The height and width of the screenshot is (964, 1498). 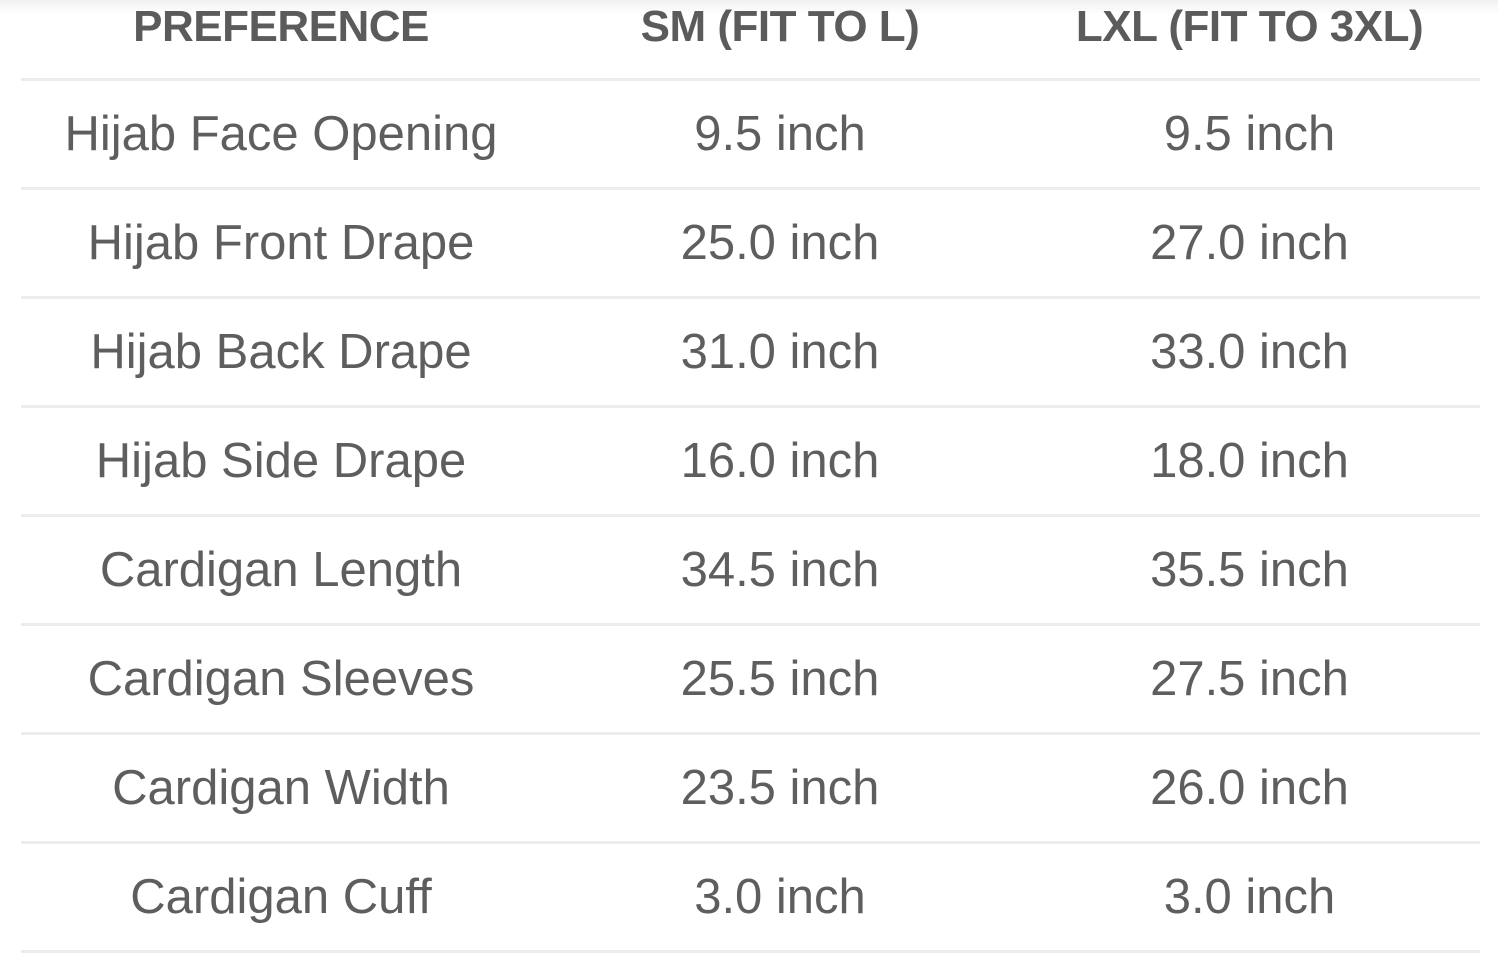 I want to click on table-row: Cardigan Sleeves 25.5 inch 27.5 inch, so click(x=750, y=679).